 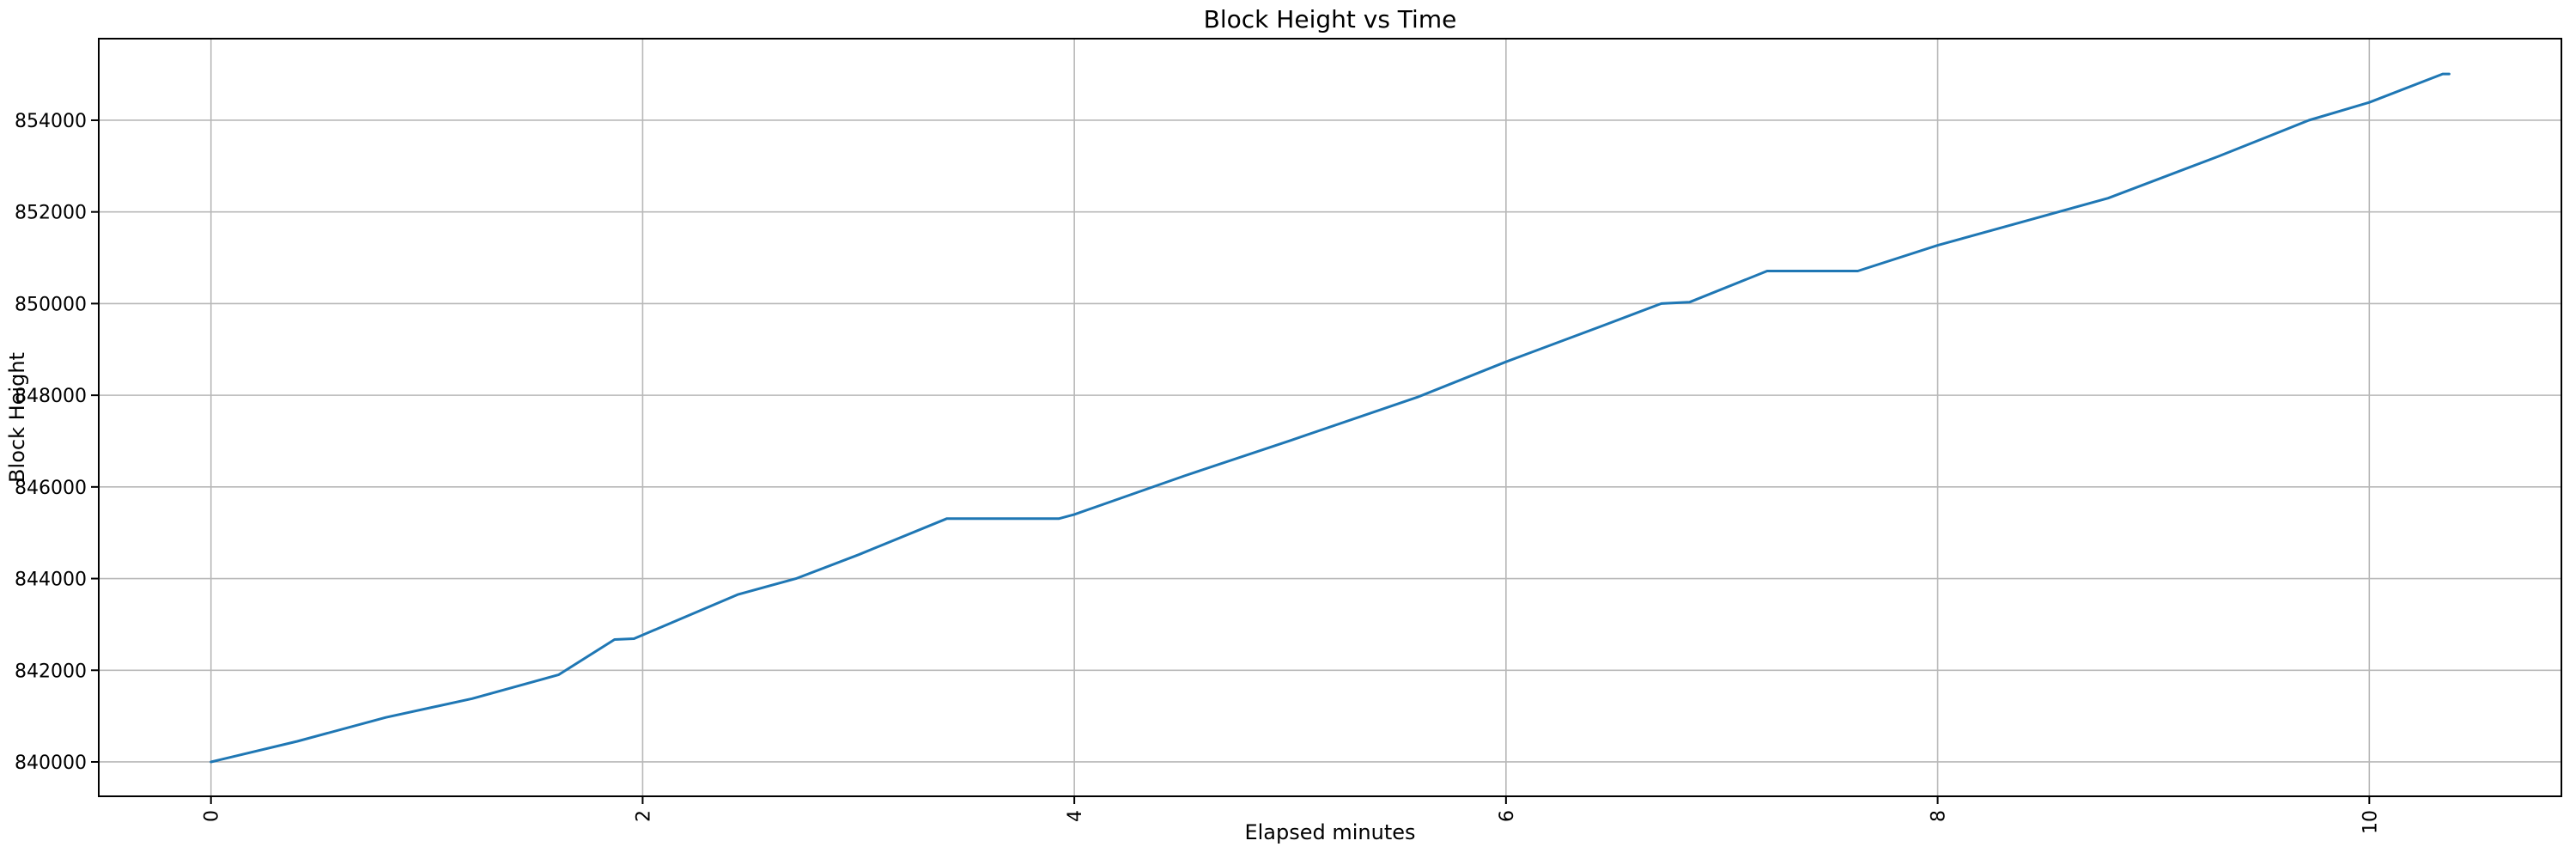 What do you see at coordinates (17, 417) in the screenshot?
I see `y-axis-label: Block Height` at bounding box center [17, 417].